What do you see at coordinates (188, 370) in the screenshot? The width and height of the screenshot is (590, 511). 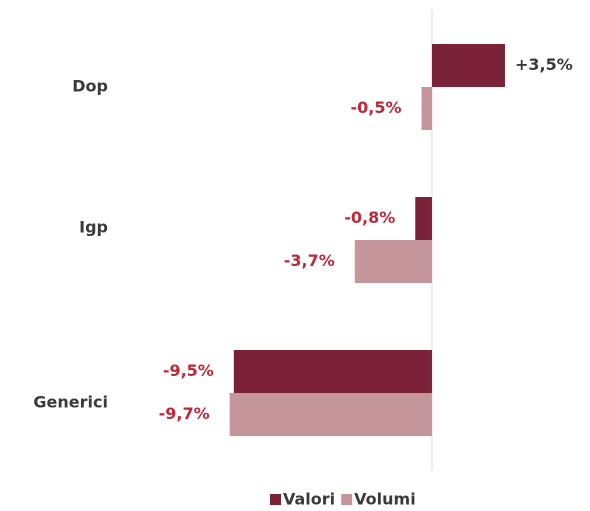 I see `data-label: -9,5%` at bounding box center [188, 370].